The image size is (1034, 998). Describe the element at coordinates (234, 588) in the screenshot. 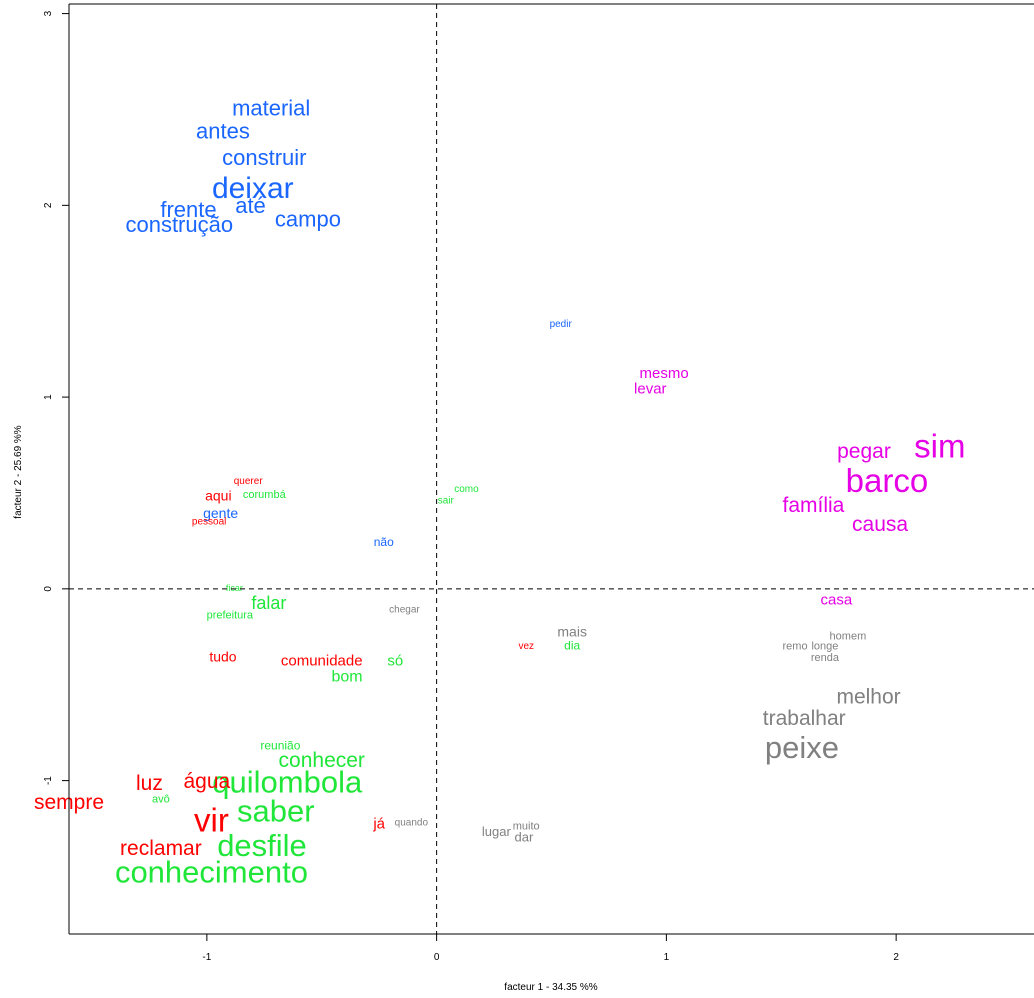

I see `word-label-ficar: ficar` at that location.